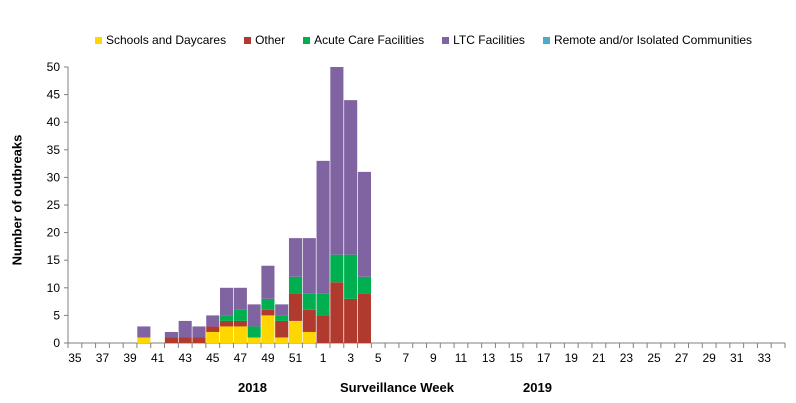  What do you see at coordinates (186, 358) in the screenshot?
I see `x-tick-label: 43` at bounding box center [186, 358].